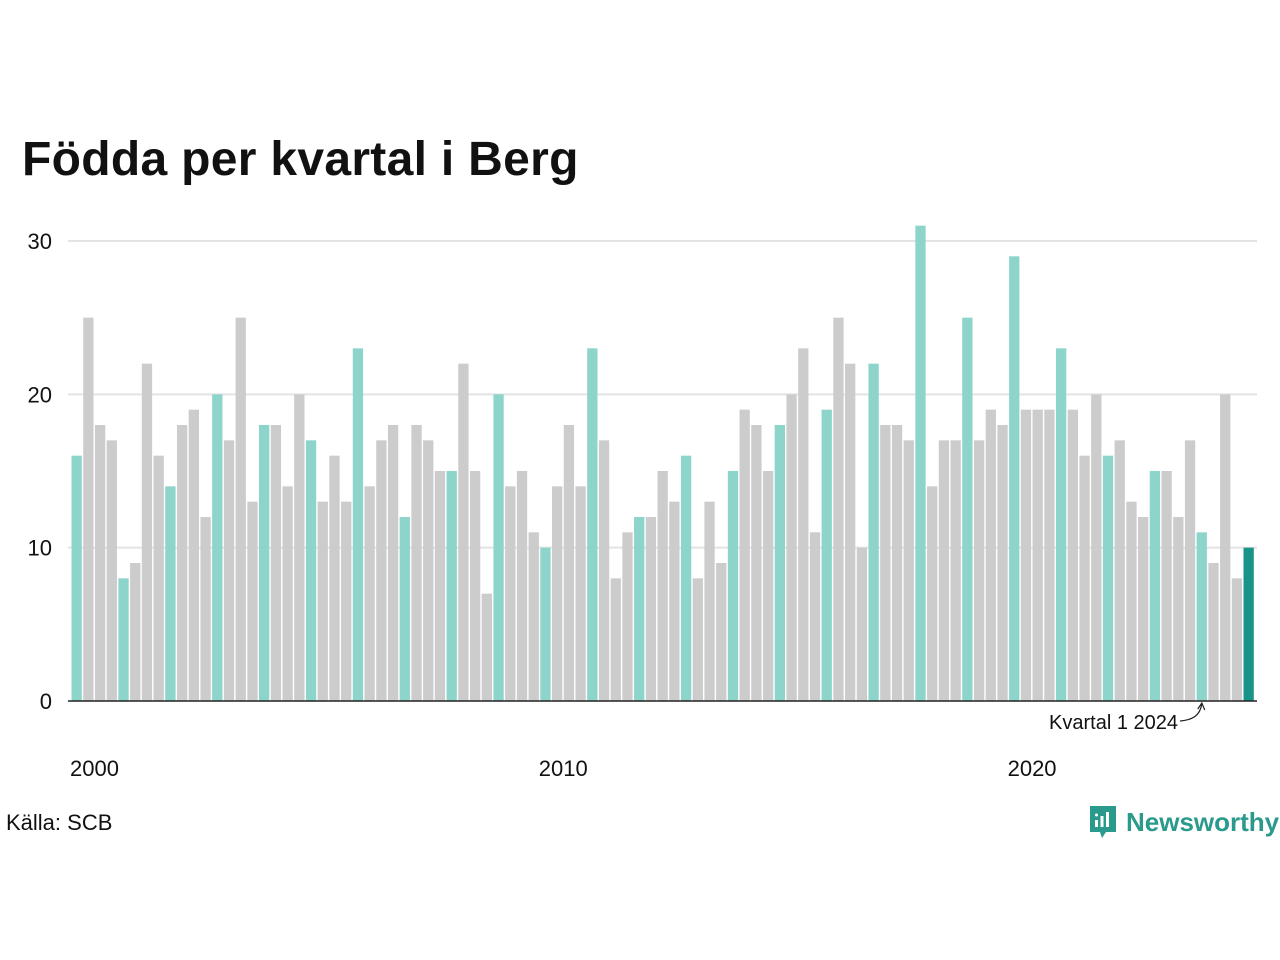 Image resolution: width=1280 pixels, height=960 pixels. What do you see at coordinates (40, 548) in the screenshot?
I see `y-tick-label: 10` at bounding box center [40, 548].